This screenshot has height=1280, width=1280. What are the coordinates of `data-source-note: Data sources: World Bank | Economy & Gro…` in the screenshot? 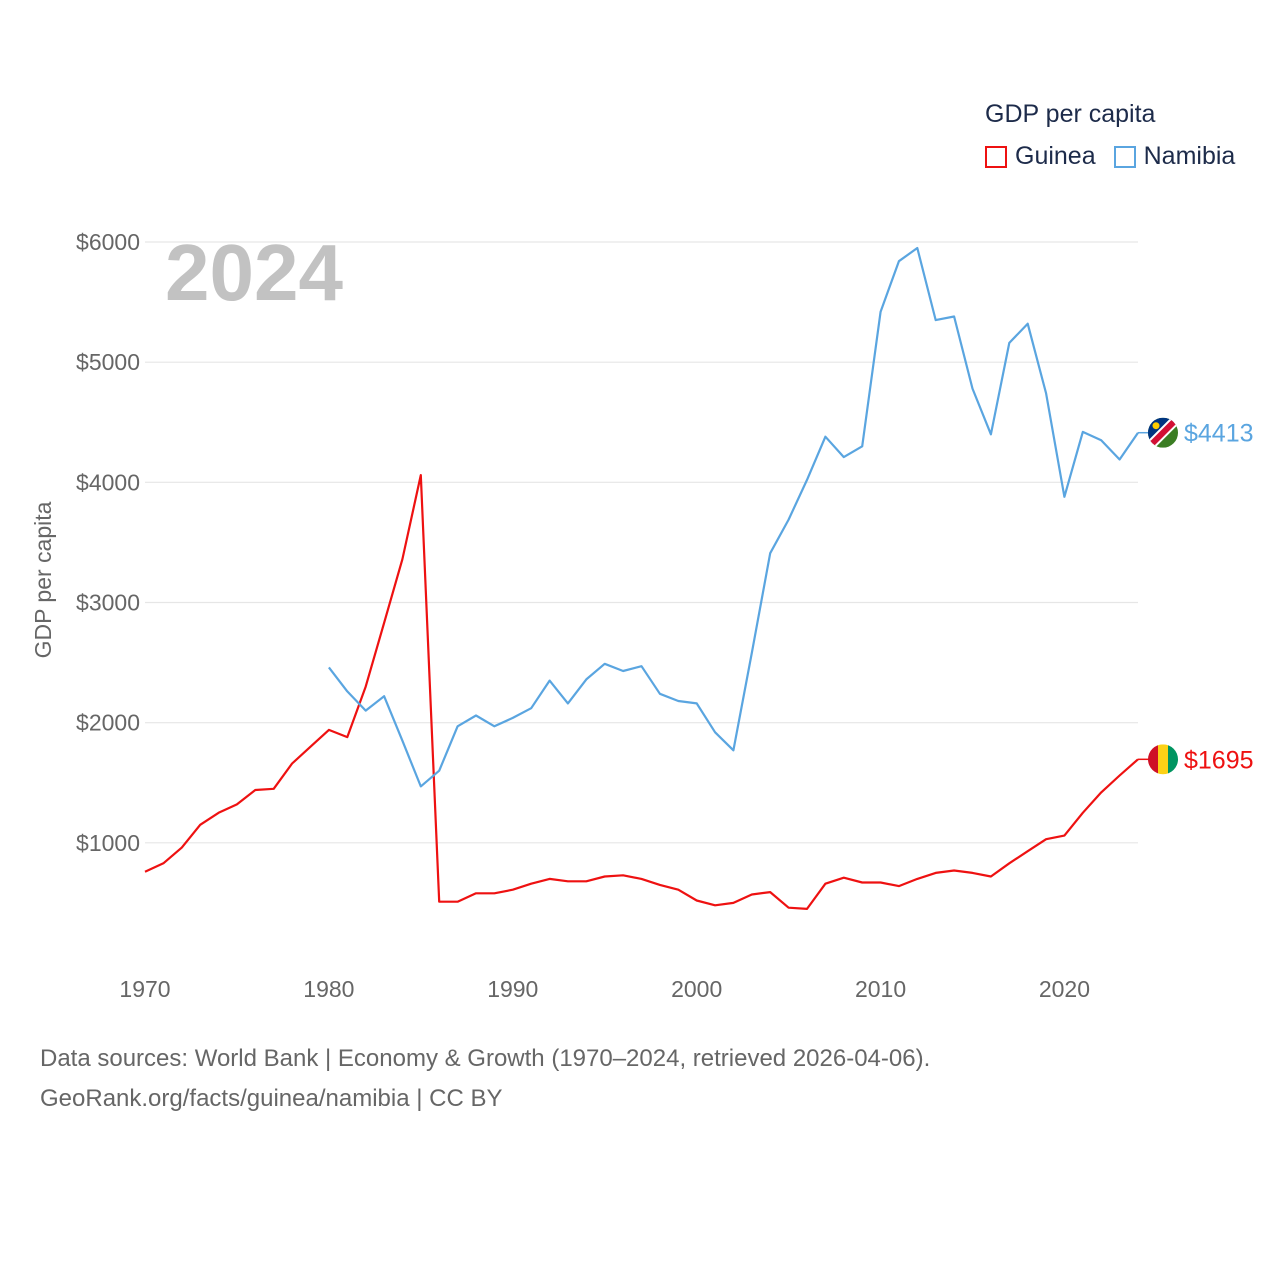 It's located at (485, 1058).